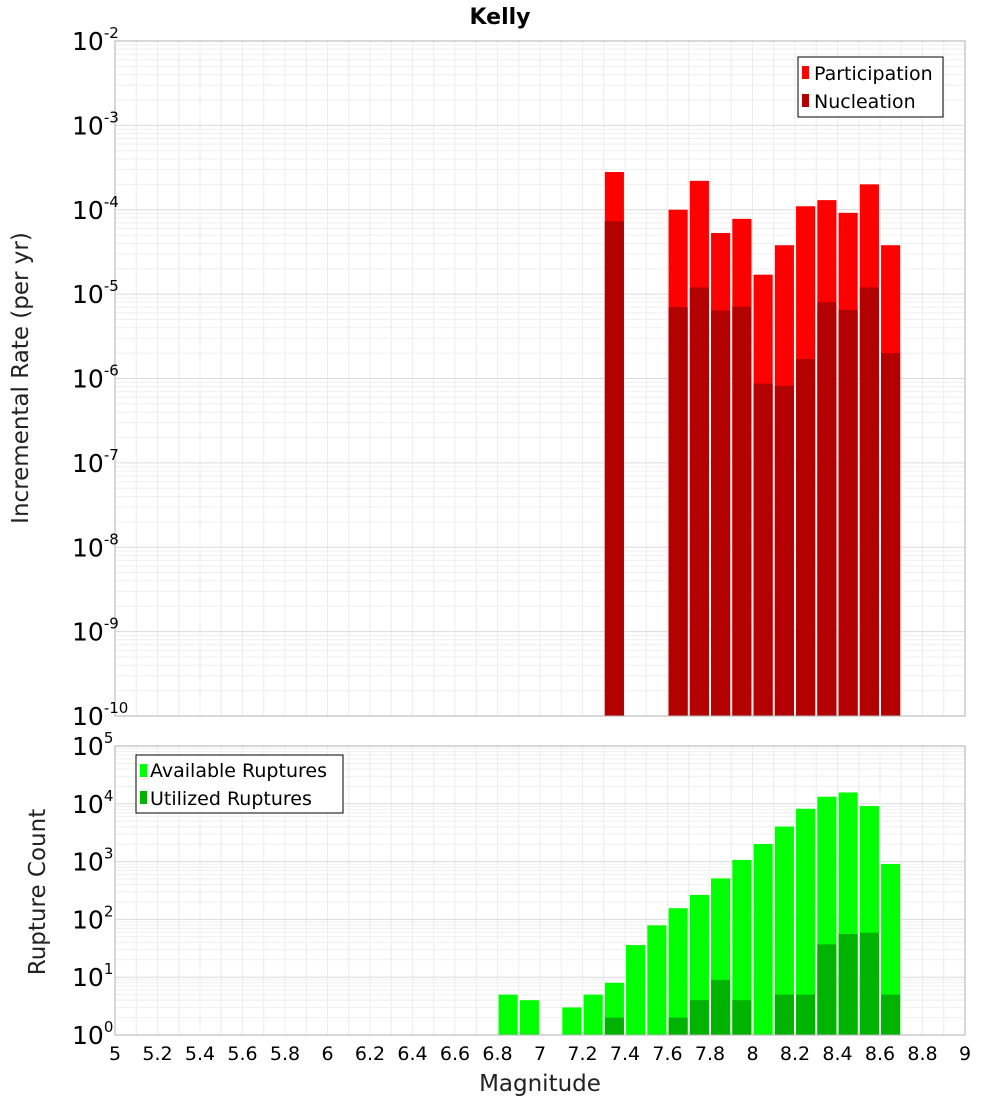 The image size is (1000, 1100). Describe the element at coordinates (115, 1054) in the screenshot. I see `x-tick-label: 5` at that location.